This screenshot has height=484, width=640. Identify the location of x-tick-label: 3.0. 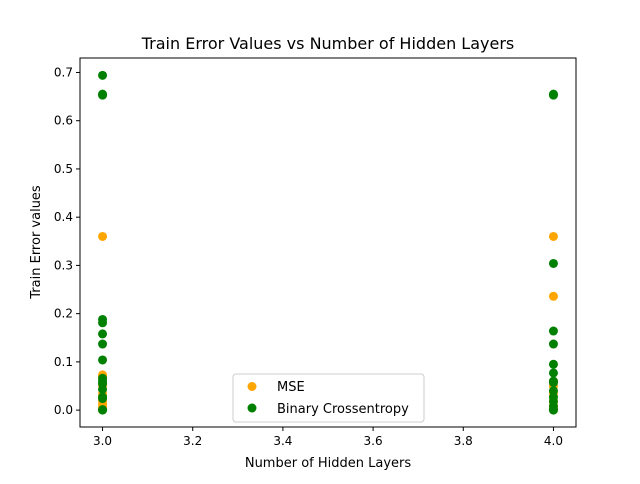
(102, 441).